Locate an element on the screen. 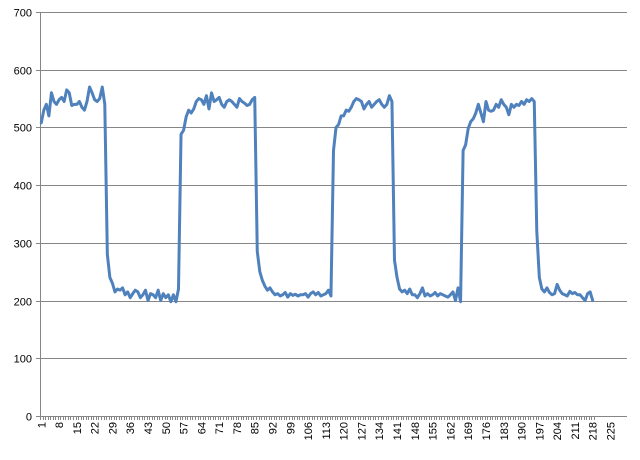 The height and width of the screenshot is (460, 640). x-tick-label: 225 is located at coordinates (612, 431).